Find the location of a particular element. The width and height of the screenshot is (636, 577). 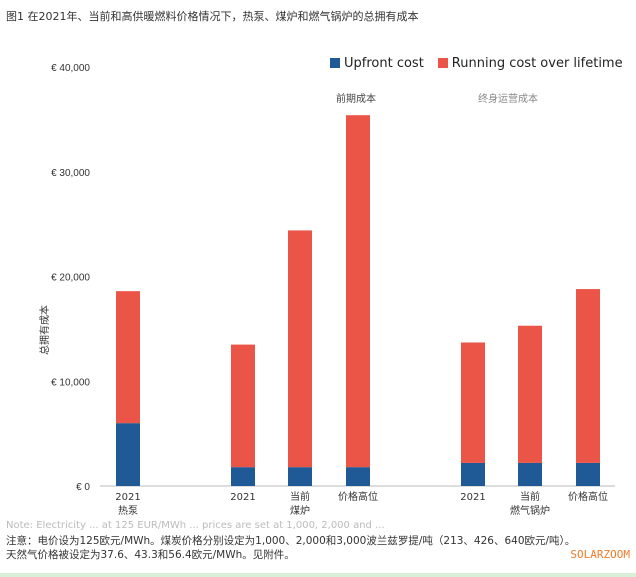

y-tick-label: € 0 is located at coordinates (83, 487).